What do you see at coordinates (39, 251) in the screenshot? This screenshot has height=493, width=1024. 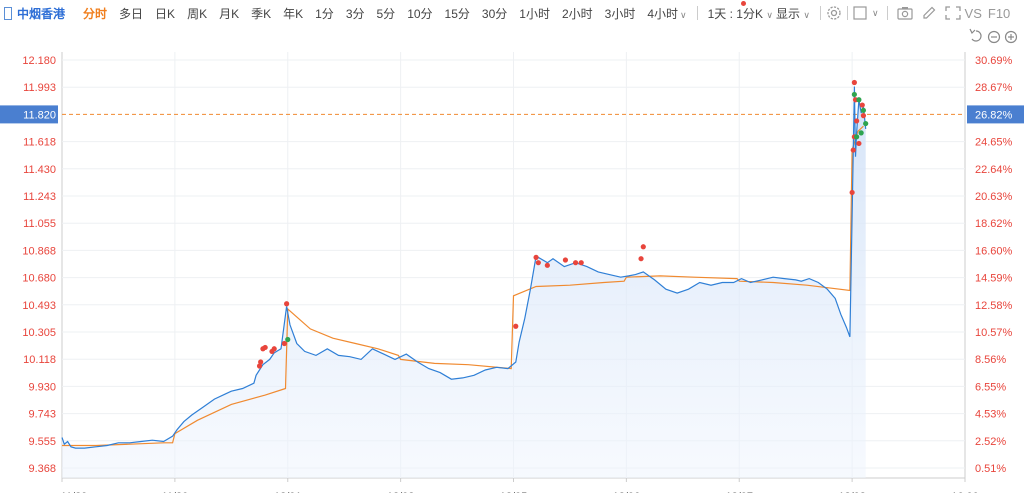 I see `price-tick-label: 10.868` at bounding box center [39, 251].